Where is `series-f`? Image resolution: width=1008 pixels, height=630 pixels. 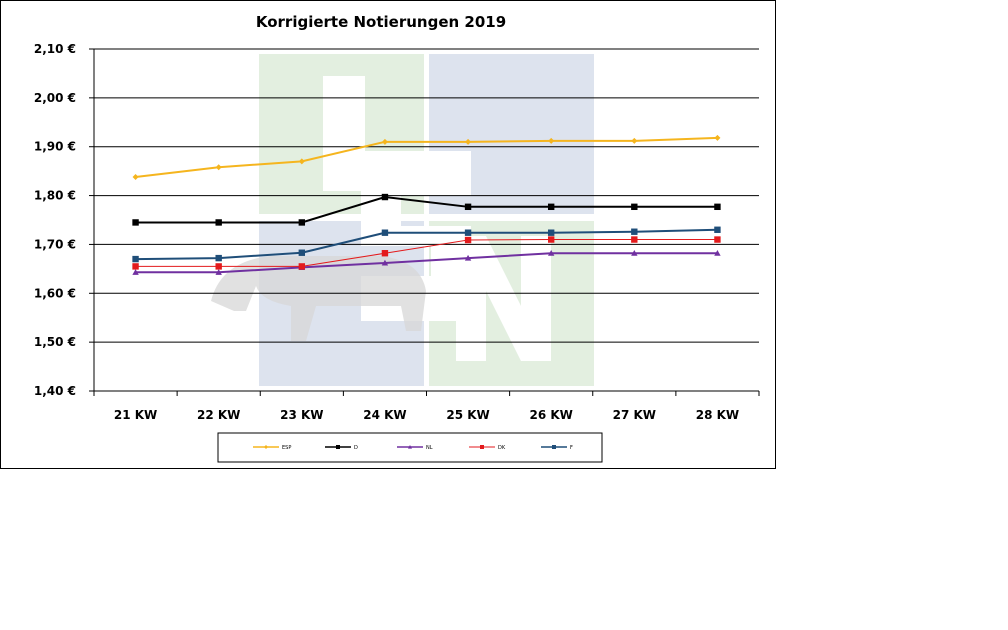 series-f is located at coordinates (426, 244).